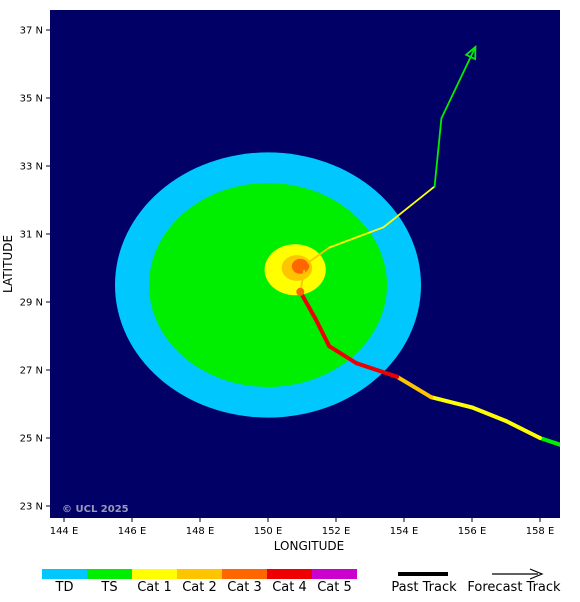 Image resolution: width=580 pixels, height=602 pixels. What do you see at coordinates (108, 587) in the screenshot?
I see `legend-label: TS` at bounding box center [108, 587].